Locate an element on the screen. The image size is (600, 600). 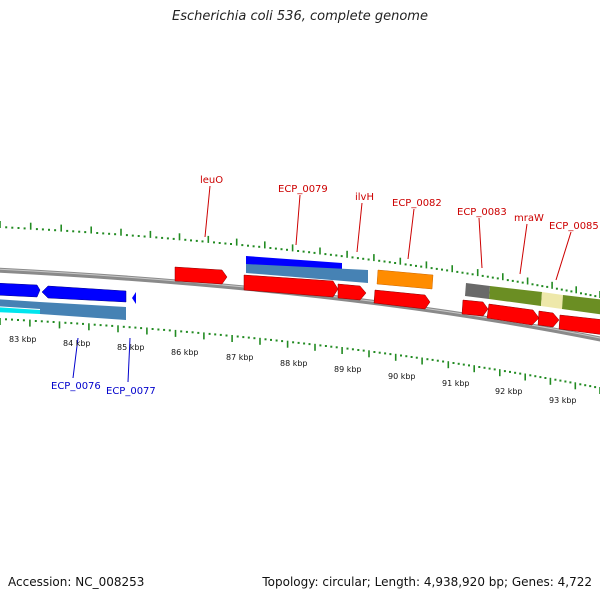
kbp-label-91: 91 kbp is located at coordinates (456, 383).